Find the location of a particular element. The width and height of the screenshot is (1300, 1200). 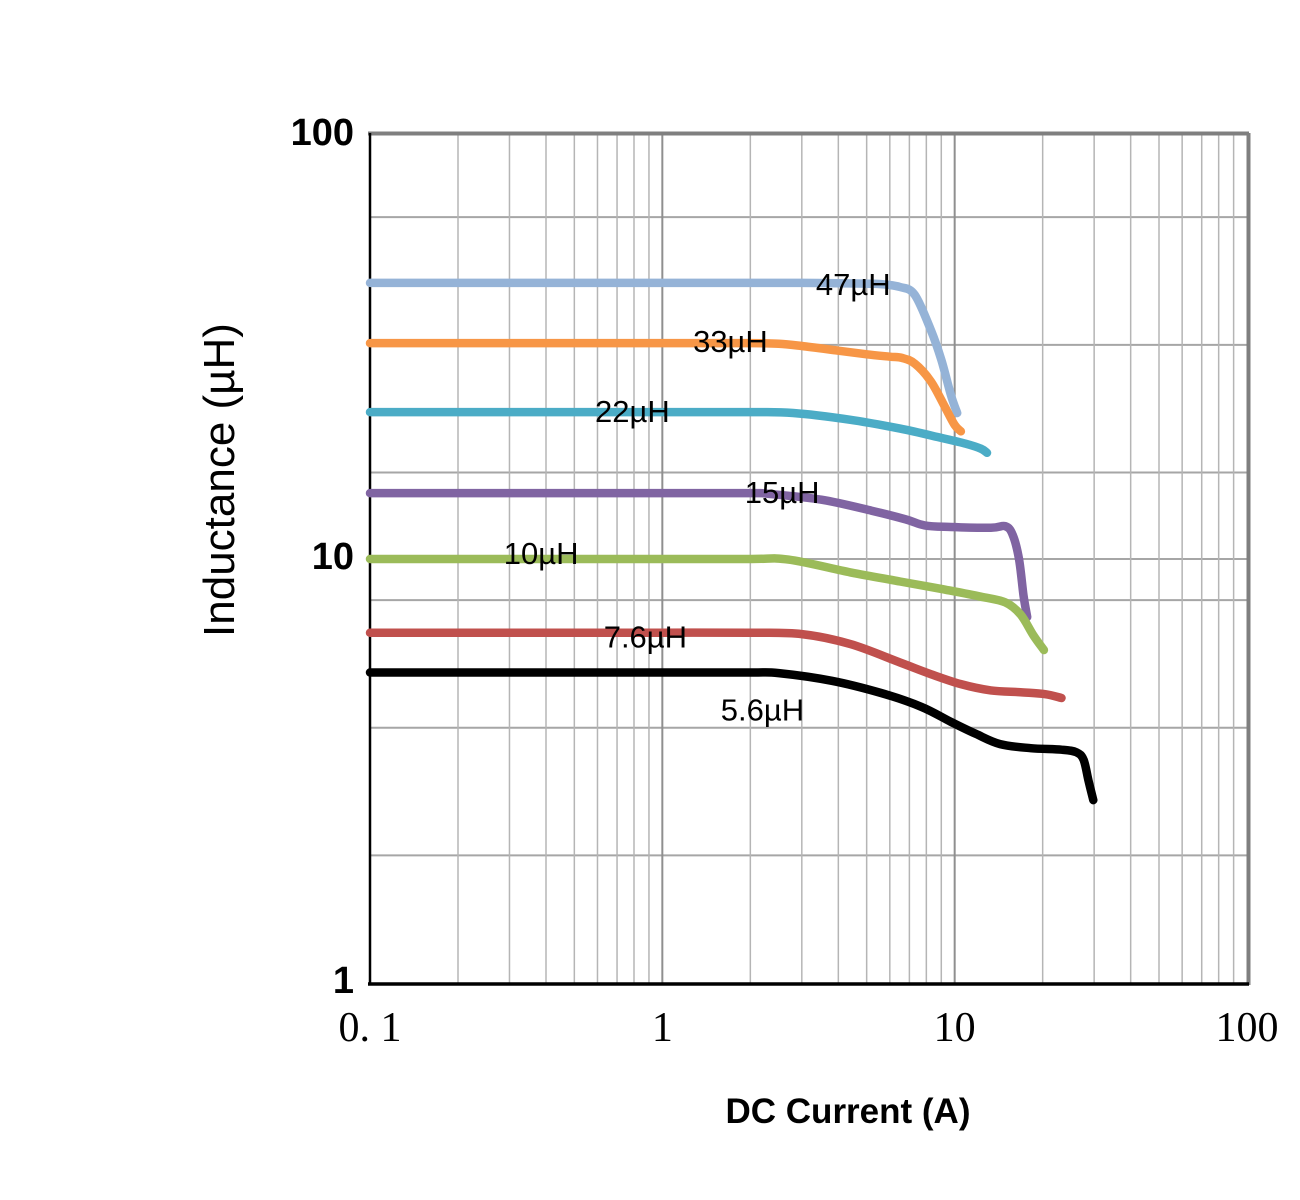

curve-15uH is located at coordinates (698, 555).